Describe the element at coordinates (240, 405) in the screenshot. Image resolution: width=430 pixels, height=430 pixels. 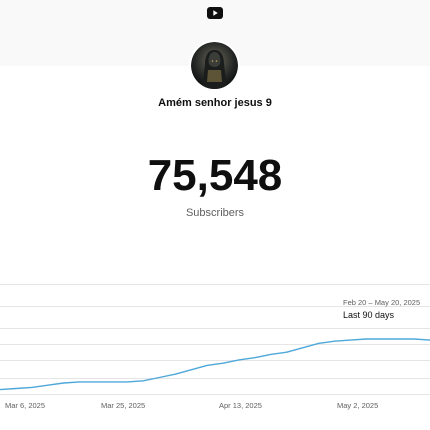
I see `chart-x-tick-label: Apr 13, 2025` at that location.